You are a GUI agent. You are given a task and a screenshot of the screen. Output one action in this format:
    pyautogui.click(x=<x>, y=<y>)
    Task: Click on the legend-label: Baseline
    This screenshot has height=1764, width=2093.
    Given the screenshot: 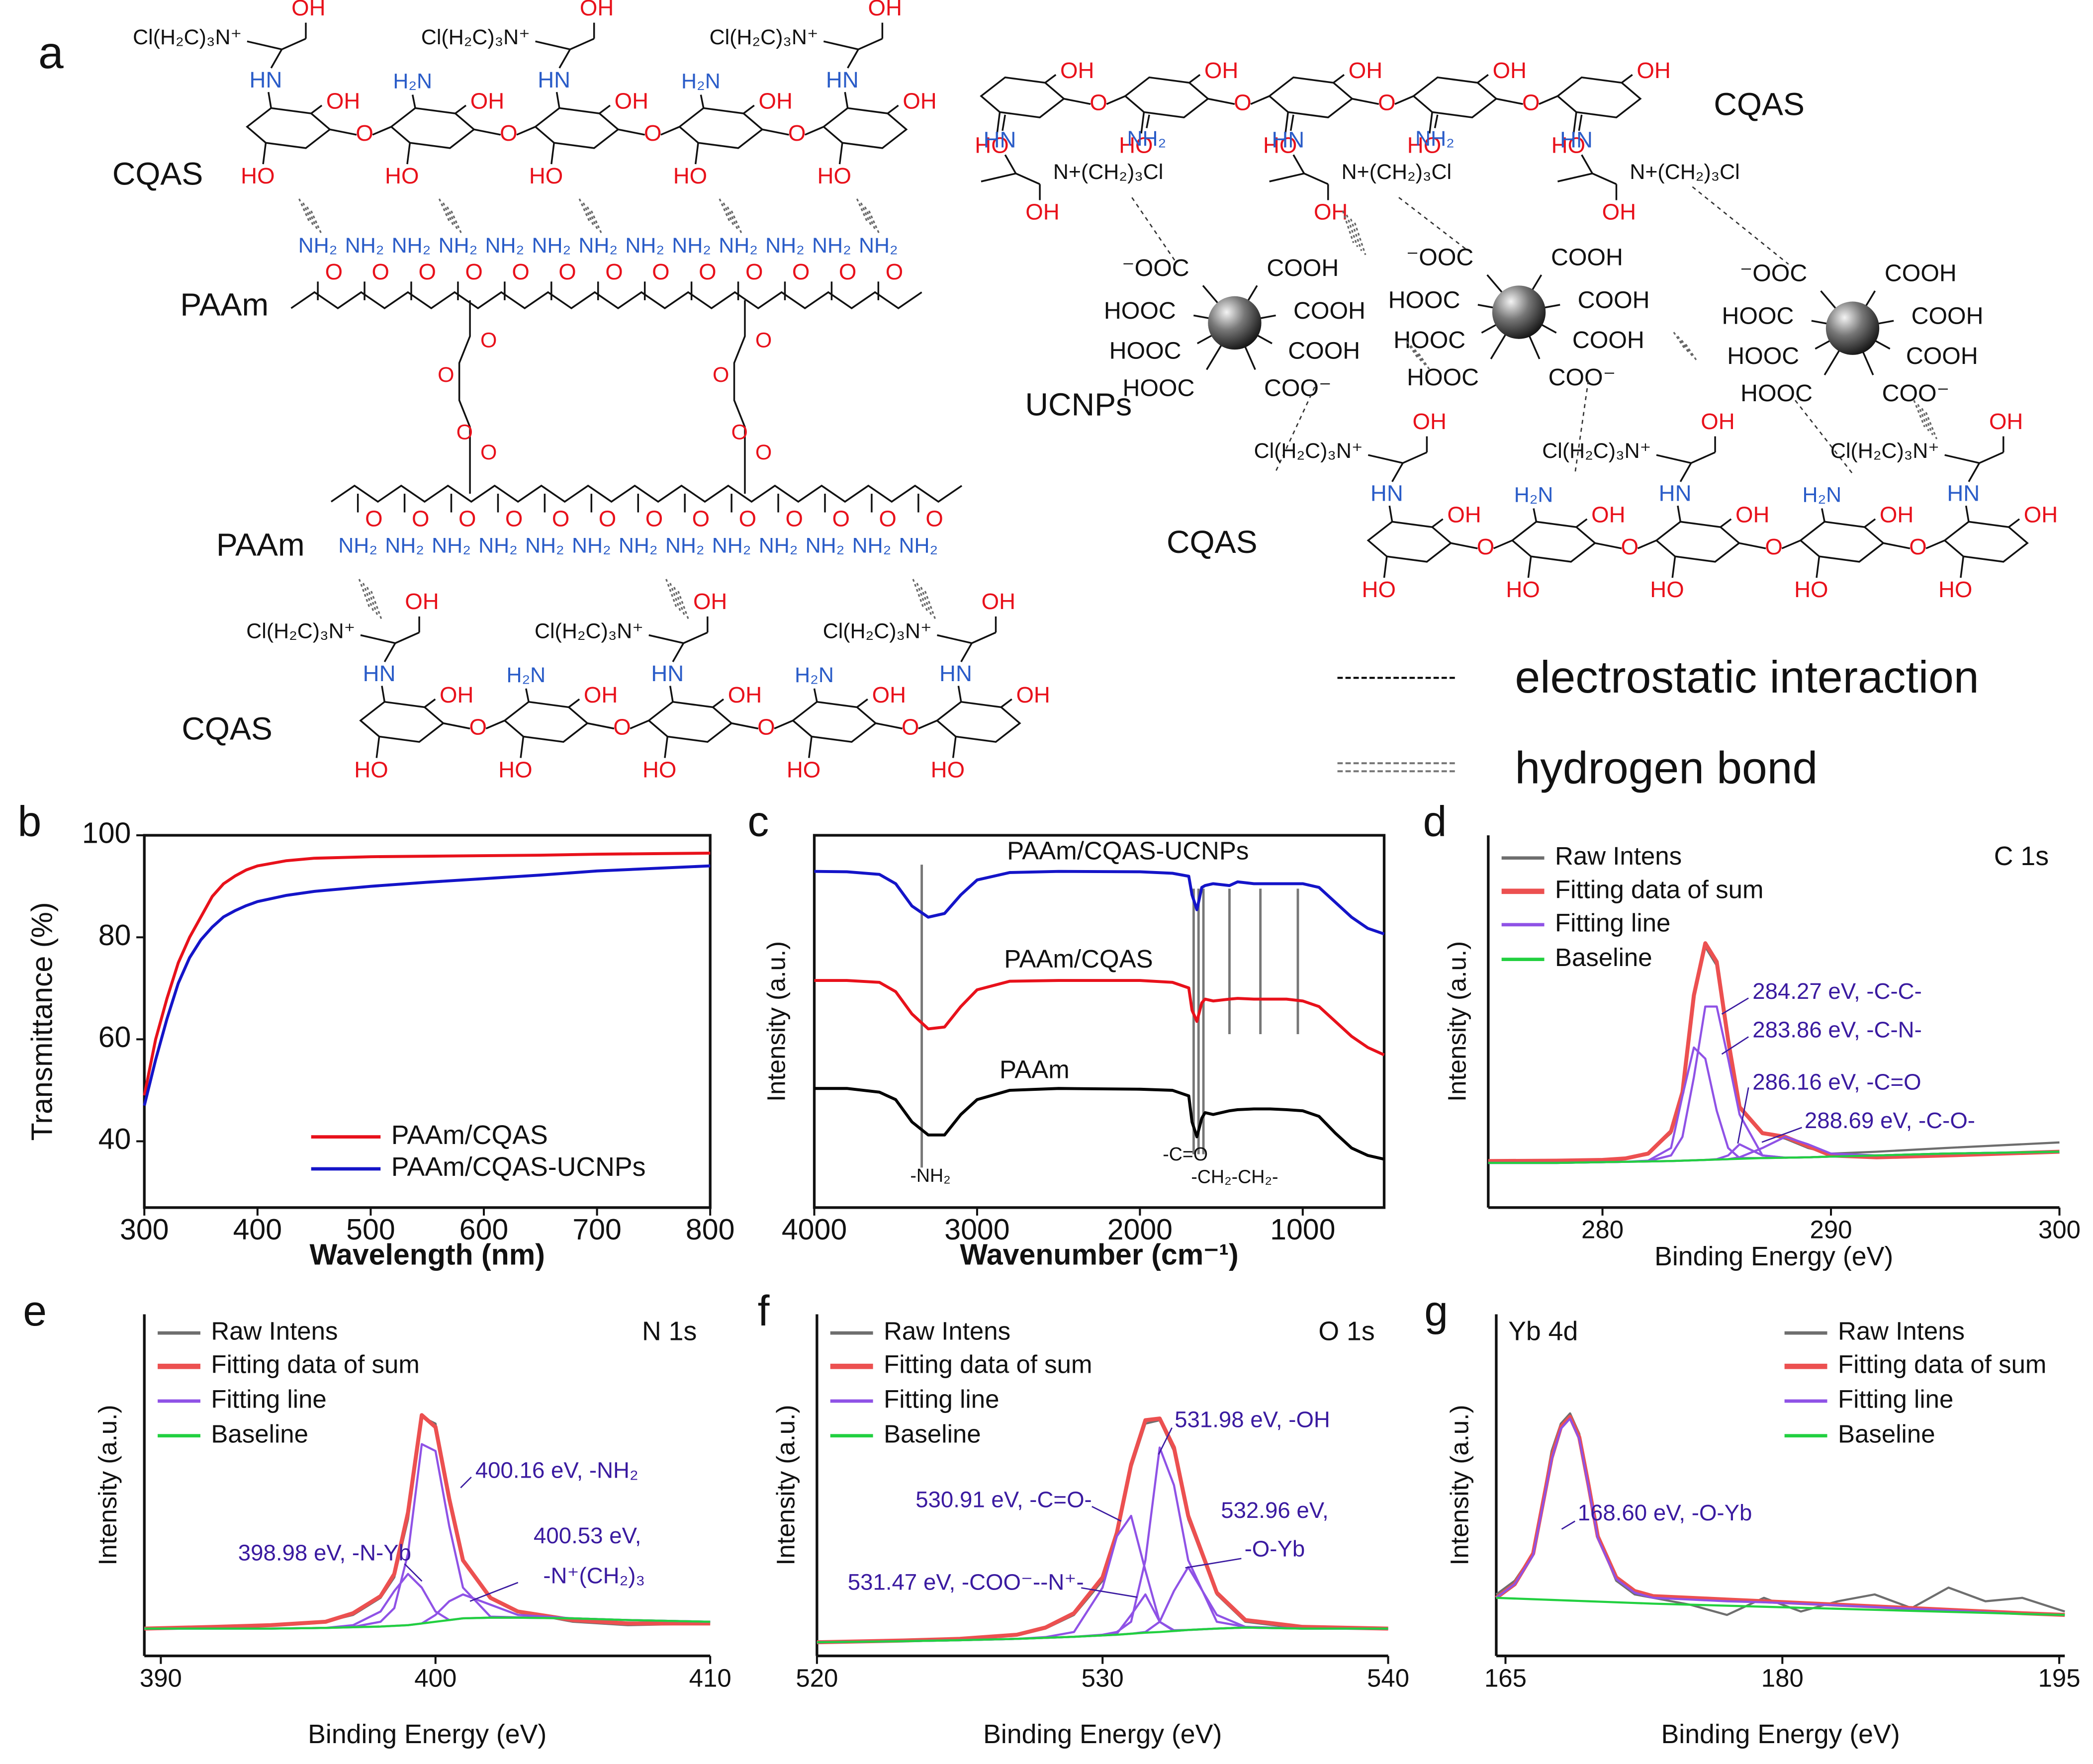 What is the action you would take?
    pyautogui.click(x=1603, y=957)
    